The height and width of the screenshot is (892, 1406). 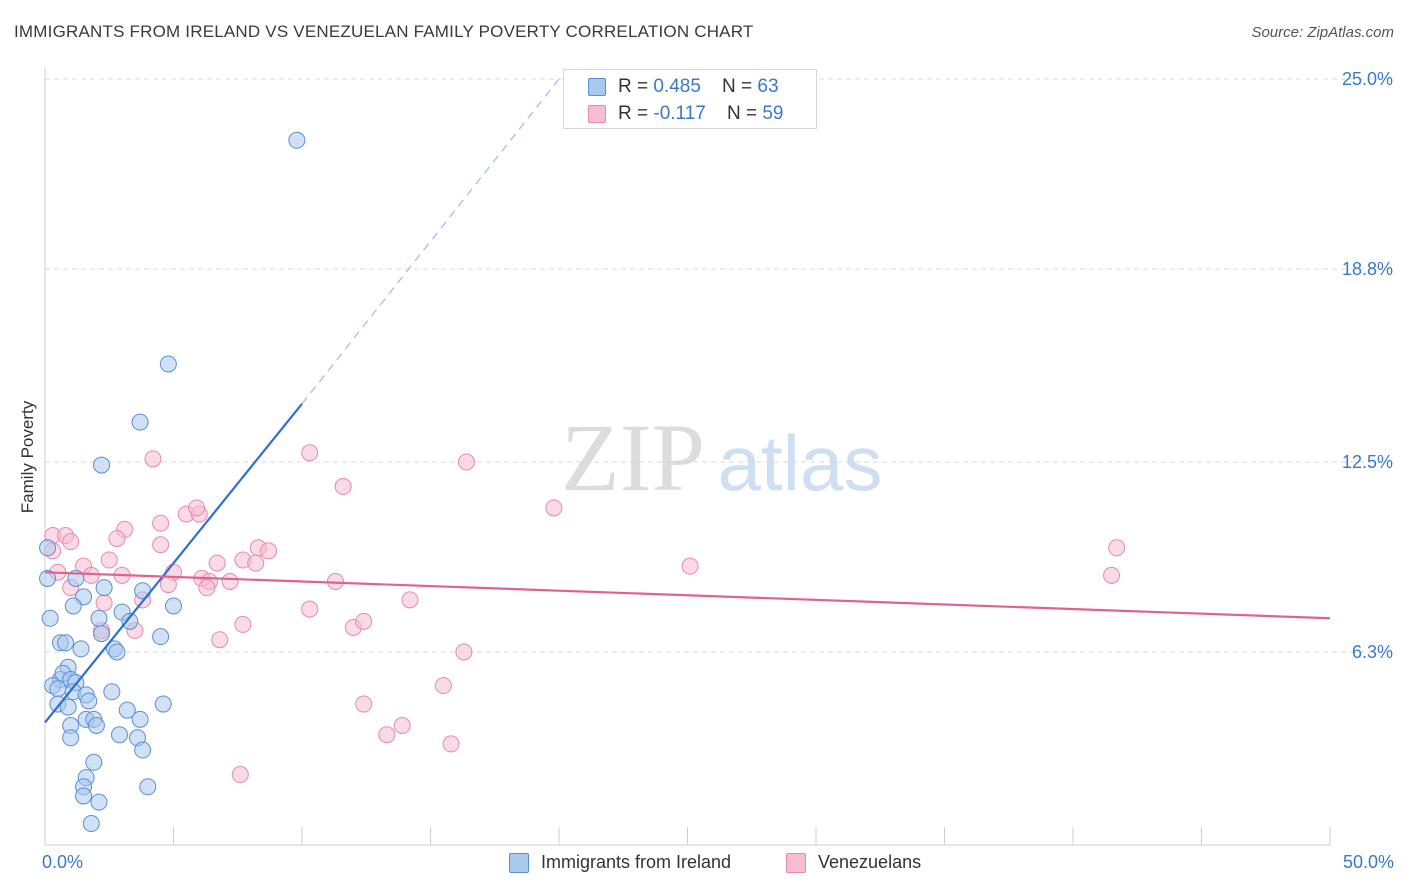 I want to click on watermark: ZIP atlas, so click(x=721, y=457).